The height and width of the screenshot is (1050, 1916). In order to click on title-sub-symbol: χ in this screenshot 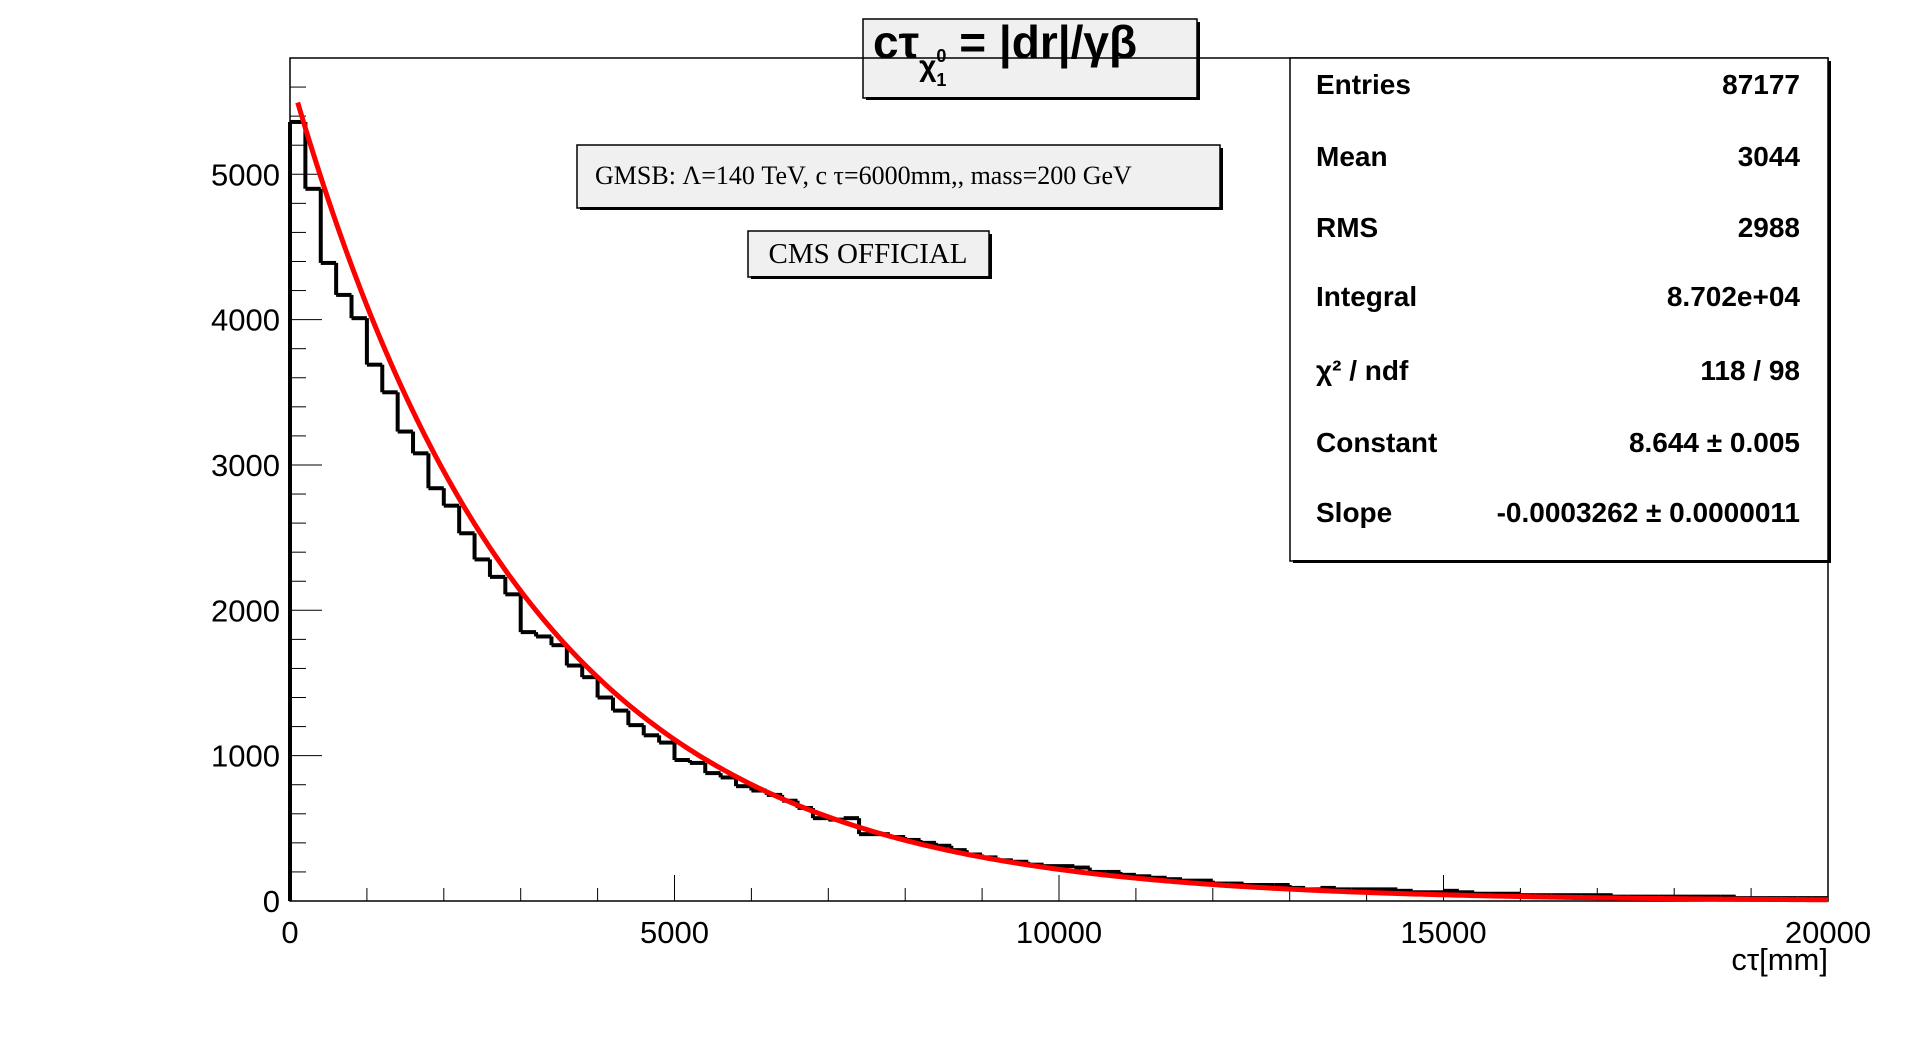, I will do `click(928, 66)`.